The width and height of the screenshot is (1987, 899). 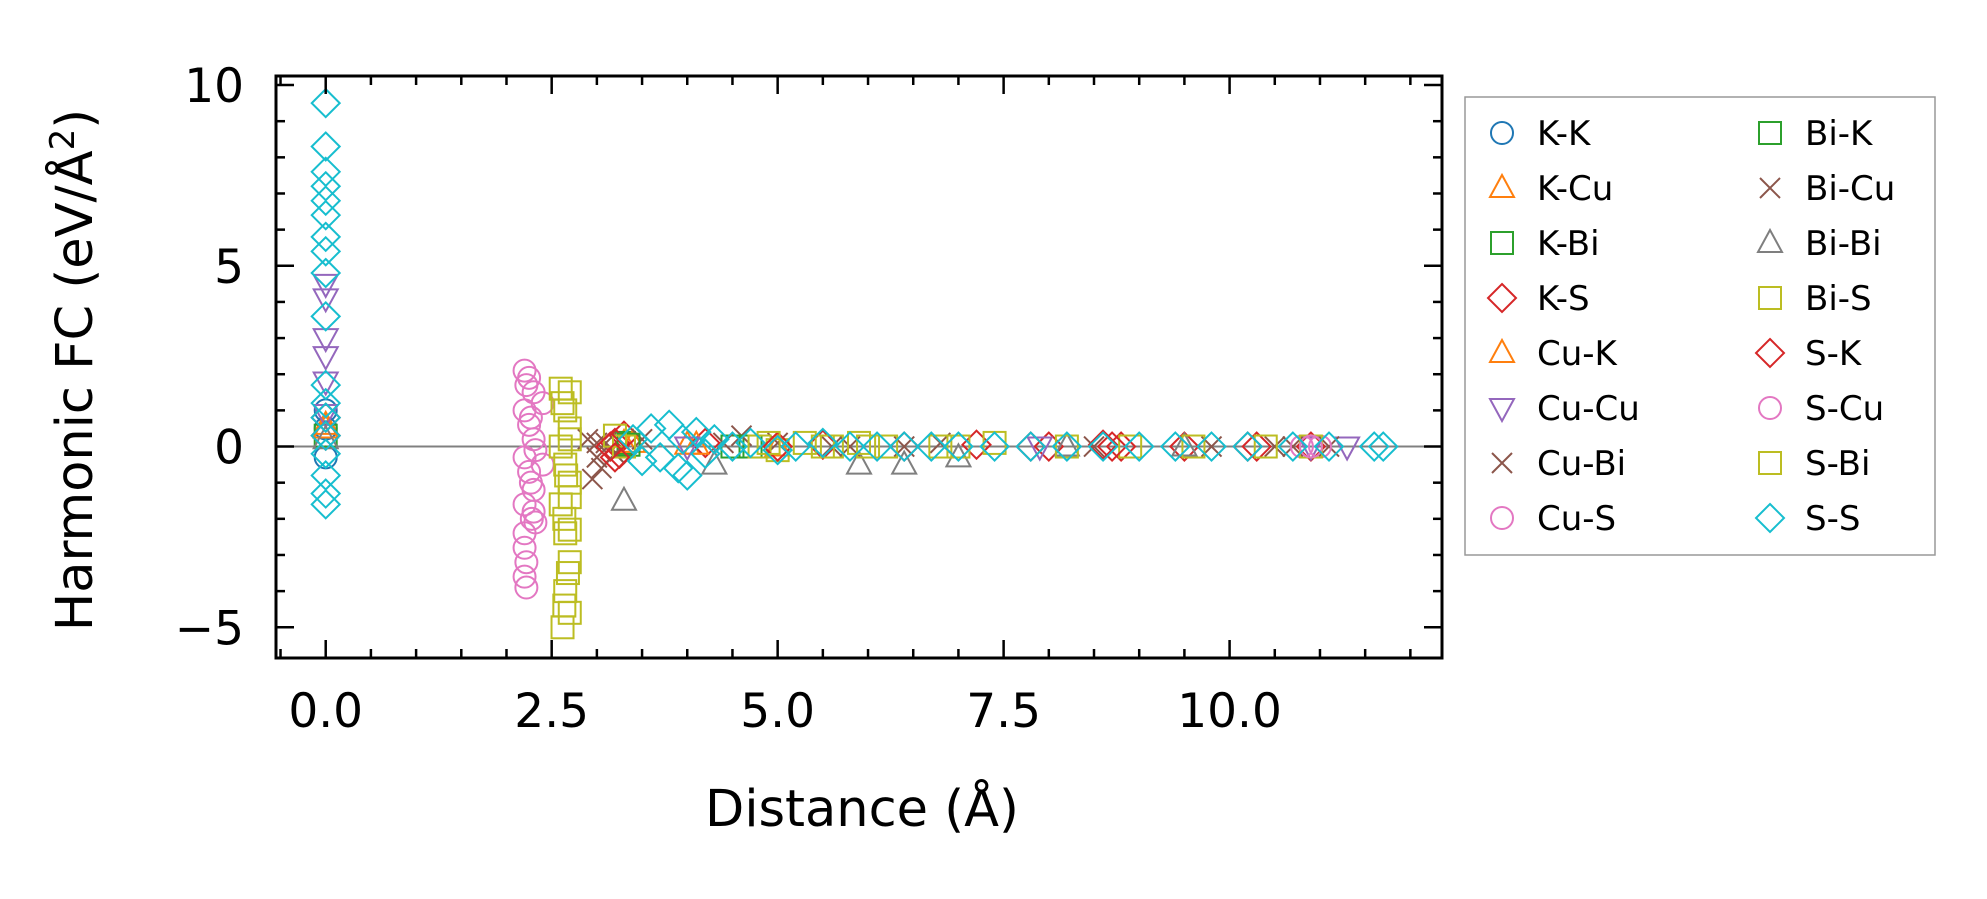 I want to click on point-s-k, so click(x=610, y=446).